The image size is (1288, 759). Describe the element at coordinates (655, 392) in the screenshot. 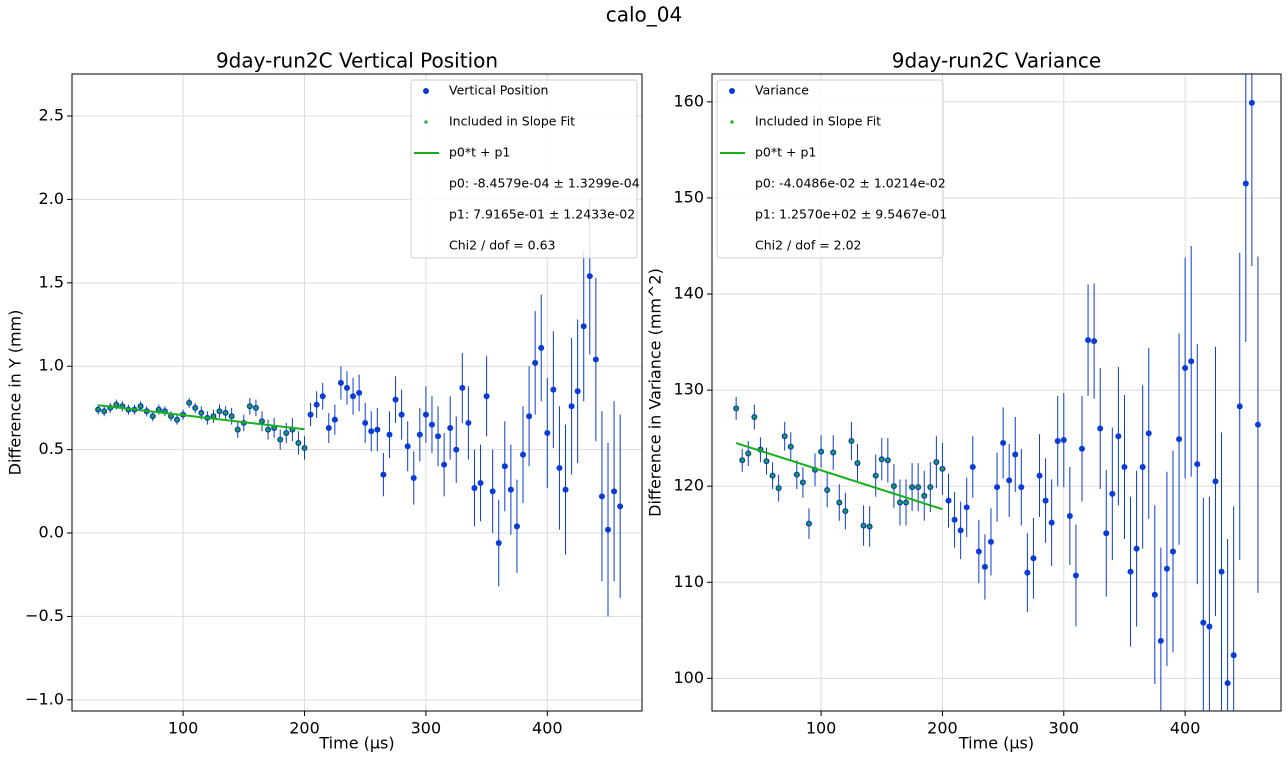

I see `y-axis-label: Difference in Variance (mm^2)` at that location.